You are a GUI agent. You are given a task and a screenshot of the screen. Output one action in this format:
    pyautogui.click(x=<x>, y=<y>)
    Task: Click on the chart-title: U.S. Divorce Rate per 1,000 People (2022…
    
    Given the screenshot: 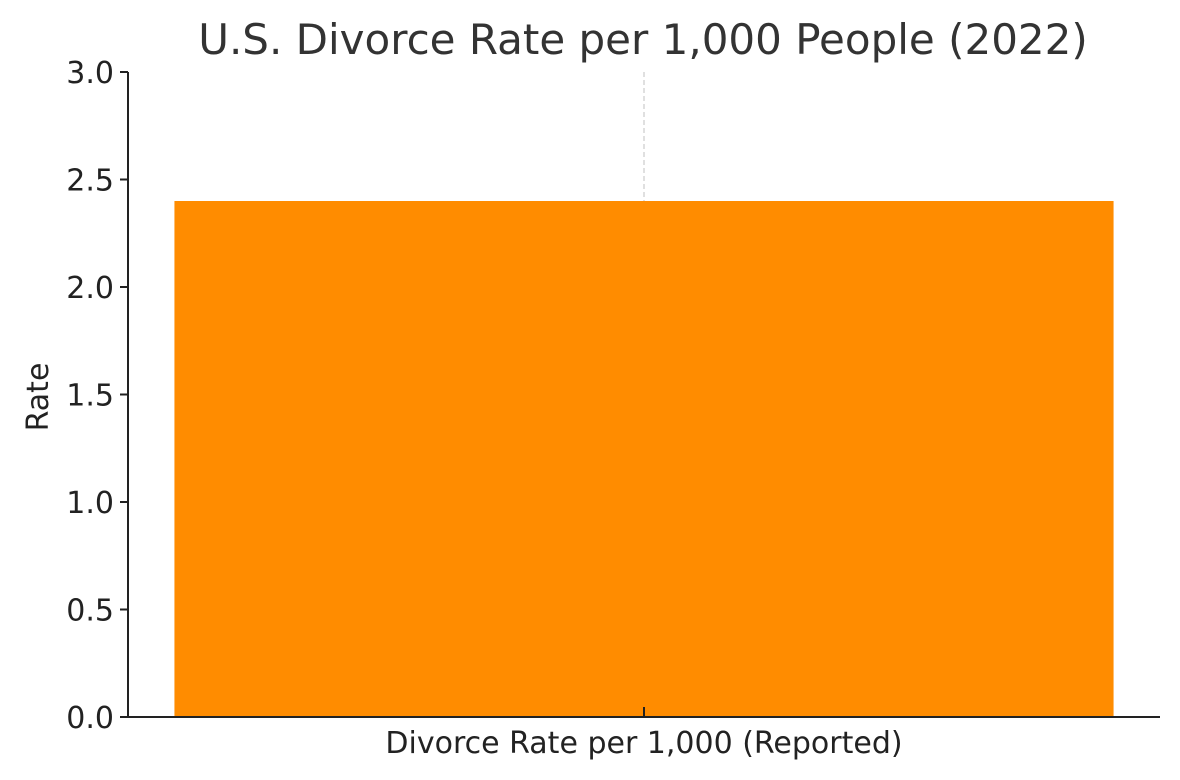 What is the action you would take?
    pyautogui.click(x=643, y=39)
    